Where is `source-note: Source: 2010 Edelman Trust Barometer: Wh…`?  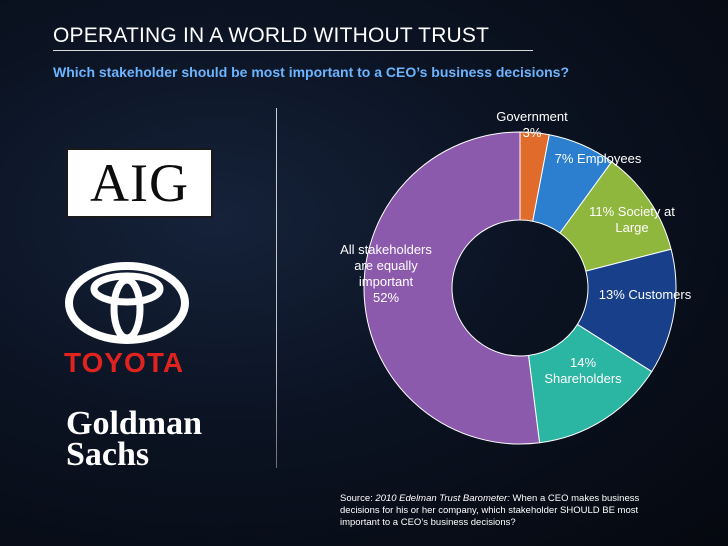 source-note: Source: 2010 Edelman Trust Barometer: Wh… is located at coordinates (510, 511).